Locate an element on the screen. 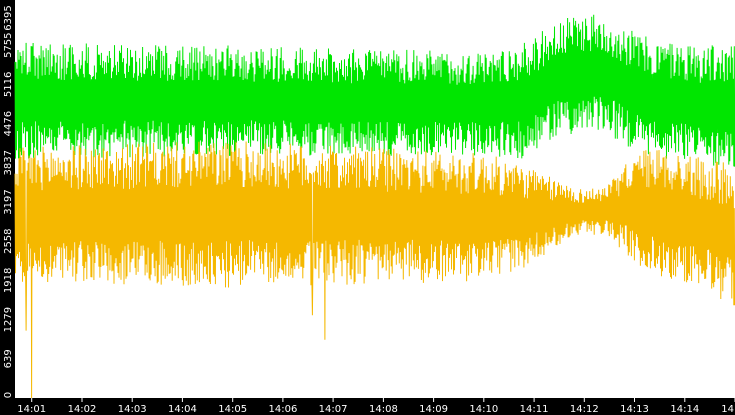 The height and width of the screenshot is (415, 735). y-axis-bar is located at coordinates (7, 207).